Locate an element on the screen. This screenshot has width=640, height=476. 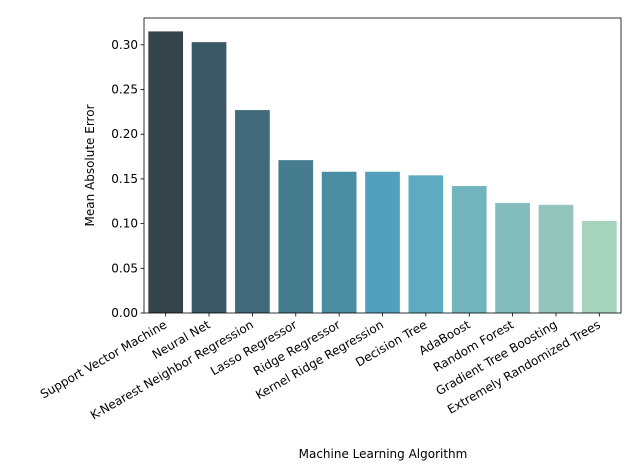
y-tick-label-5: 0.25 is located at coordinates (124, 90).